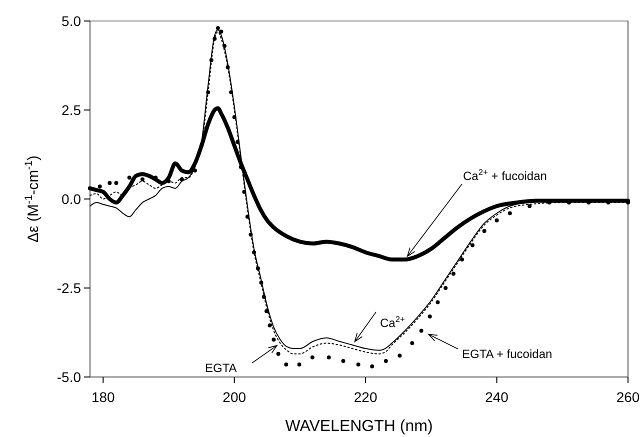 This screenshot has width=641, height=437. What do you see at coordinates (72, 110) in the screenshot?
I see `y-tick-label: 2.5` at bounding box center [72, 110].